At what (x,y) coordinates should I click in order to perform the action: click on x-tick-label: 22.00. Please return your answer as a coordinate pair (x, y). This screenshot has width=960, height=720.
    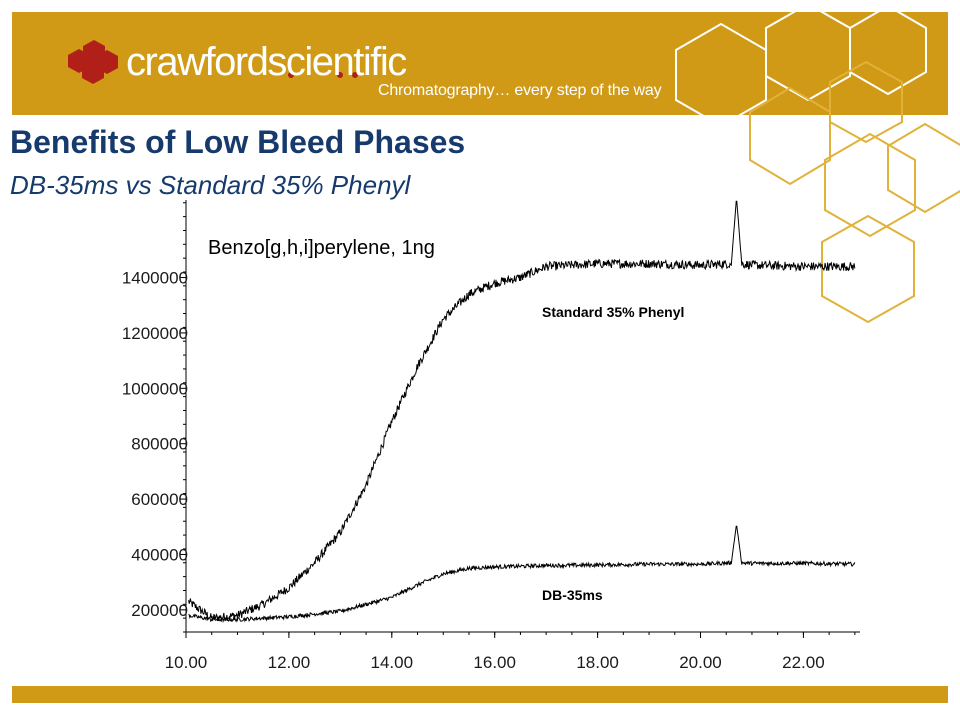
    Looking at the image, I should click on (803, 662).